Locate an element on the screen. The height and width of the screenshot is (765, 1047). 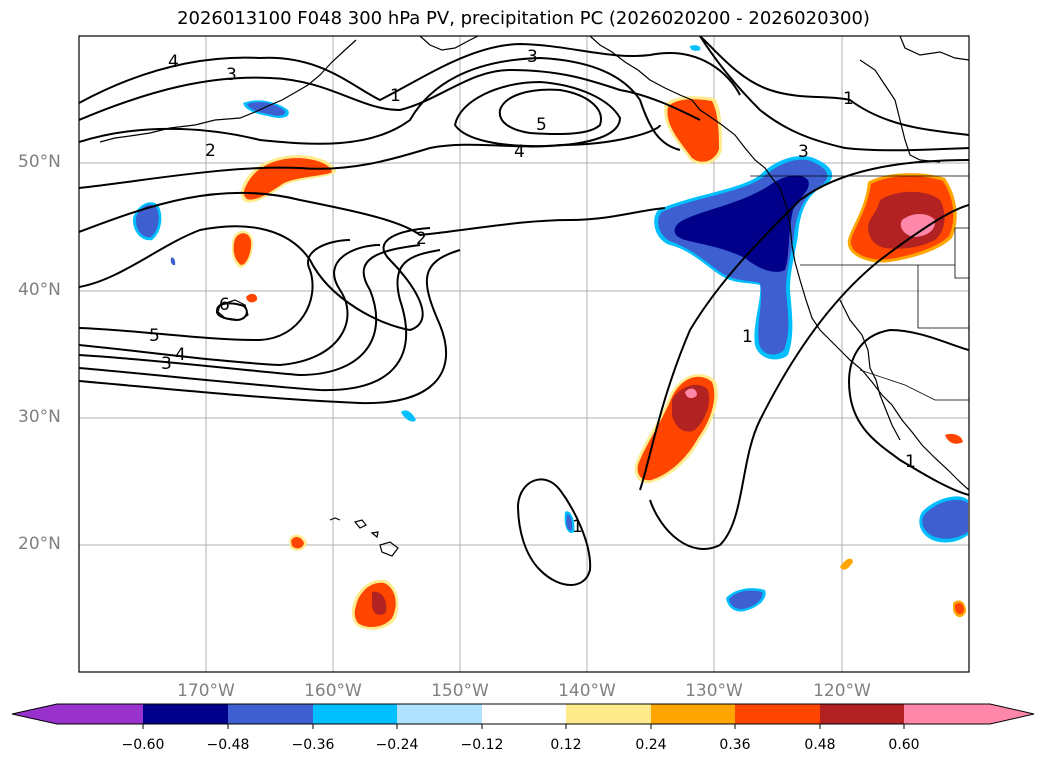
colorbar-extend-high is located at coordinates (1012, 714).